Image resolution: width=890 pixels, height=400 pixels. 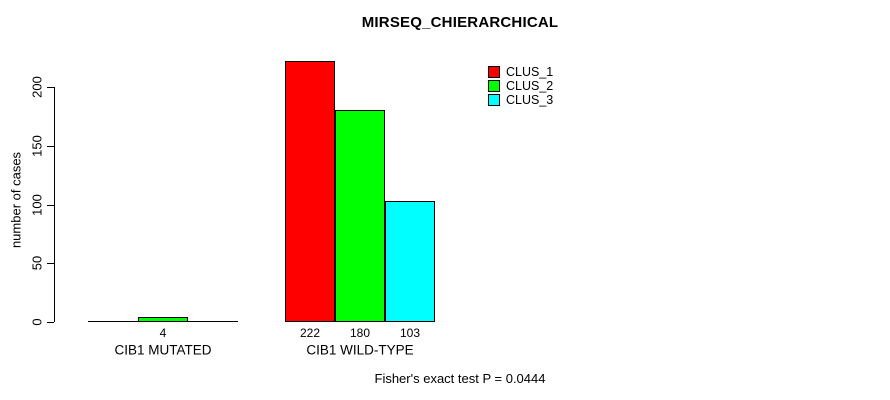 I want to click on bar-value-label: 103, so click(x=410, y=333).